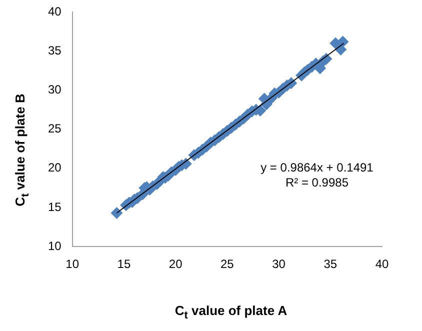 The height and width of the screenshot is (331, 422). What do you see at coordinates (73, 264) in the screenshot?
I see `x-tick-label: 10` at bounding box center [73, 264].